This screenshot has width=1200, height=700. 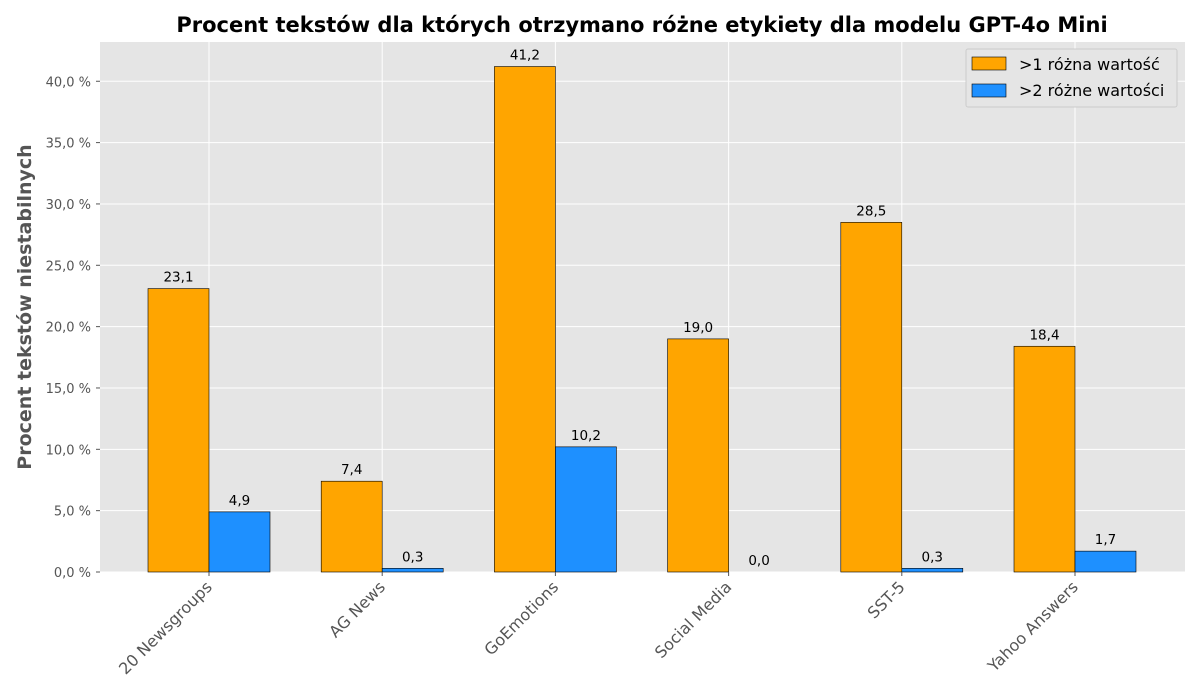 I want to click on bar-value-label: 0,0, so click(x=758, y=561).